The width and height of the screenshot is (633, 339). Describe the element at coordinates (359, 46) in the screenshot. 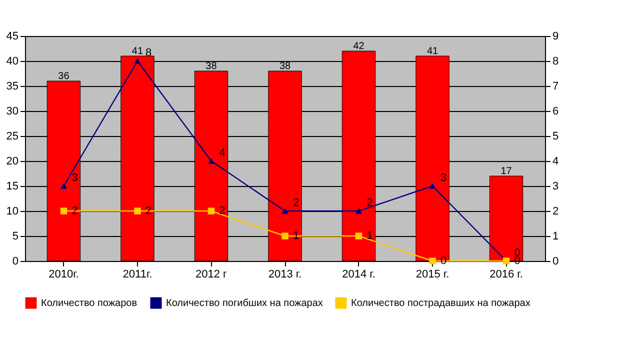

I see `data-label: 42` at that location.